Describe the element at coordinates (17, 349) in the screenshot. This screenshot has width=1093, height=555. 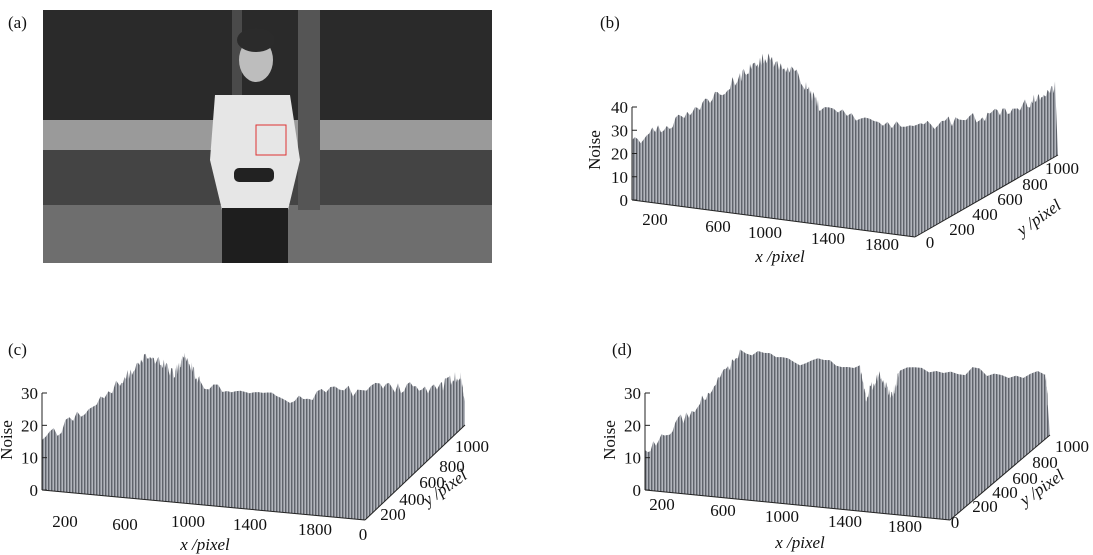
I see `panel-label: (c)` at that location.